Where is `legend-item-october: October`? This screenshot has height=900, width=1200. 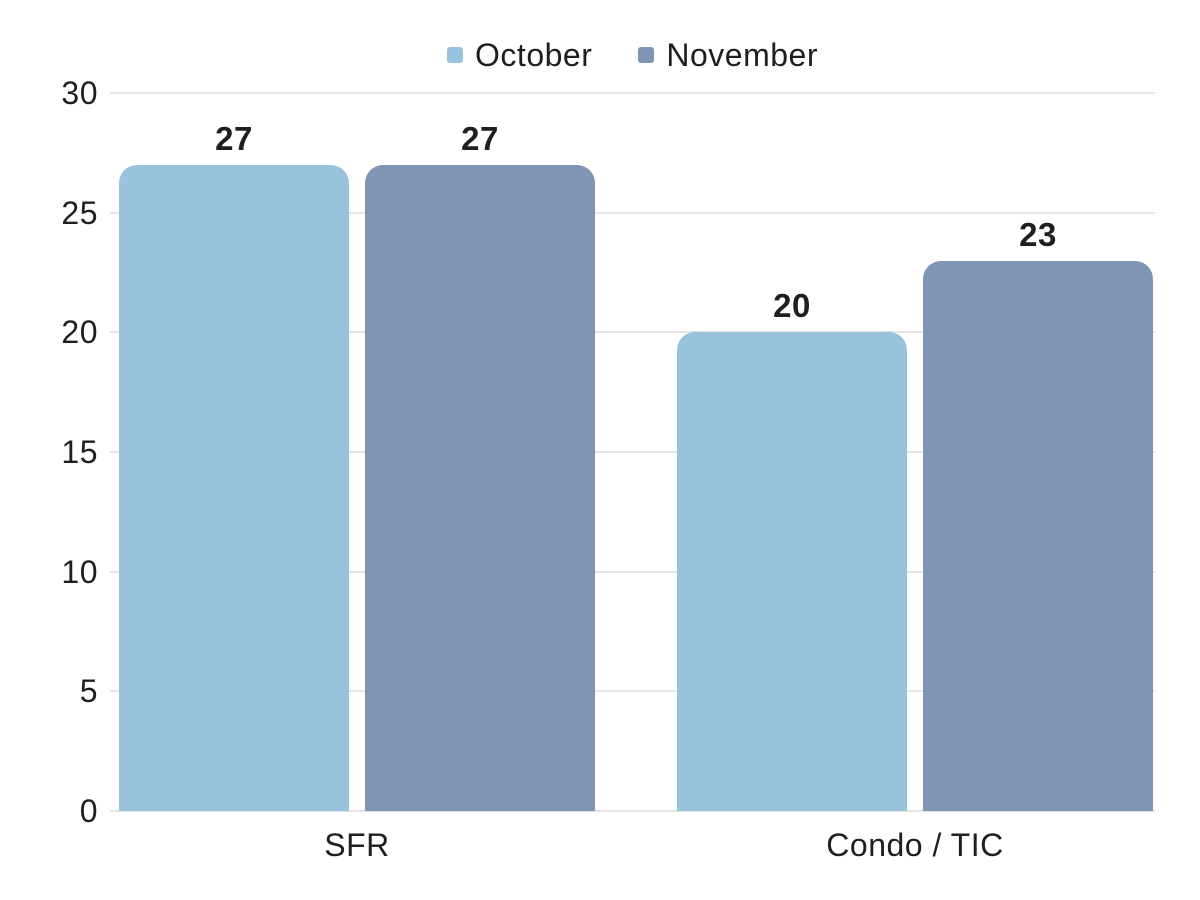
legend-item-october: October is located at coordinates (519, 55).